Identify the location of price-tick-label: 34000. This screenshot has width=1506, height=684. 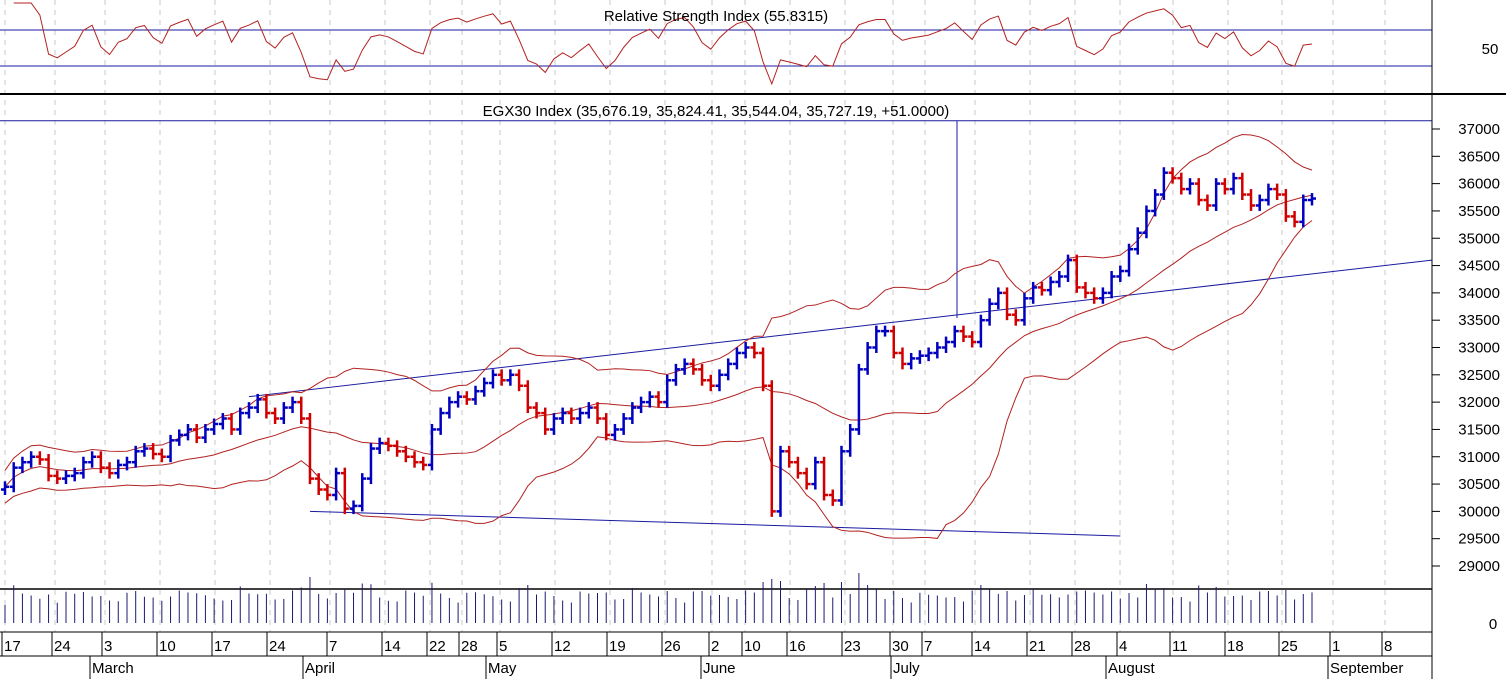
(1479, 293).